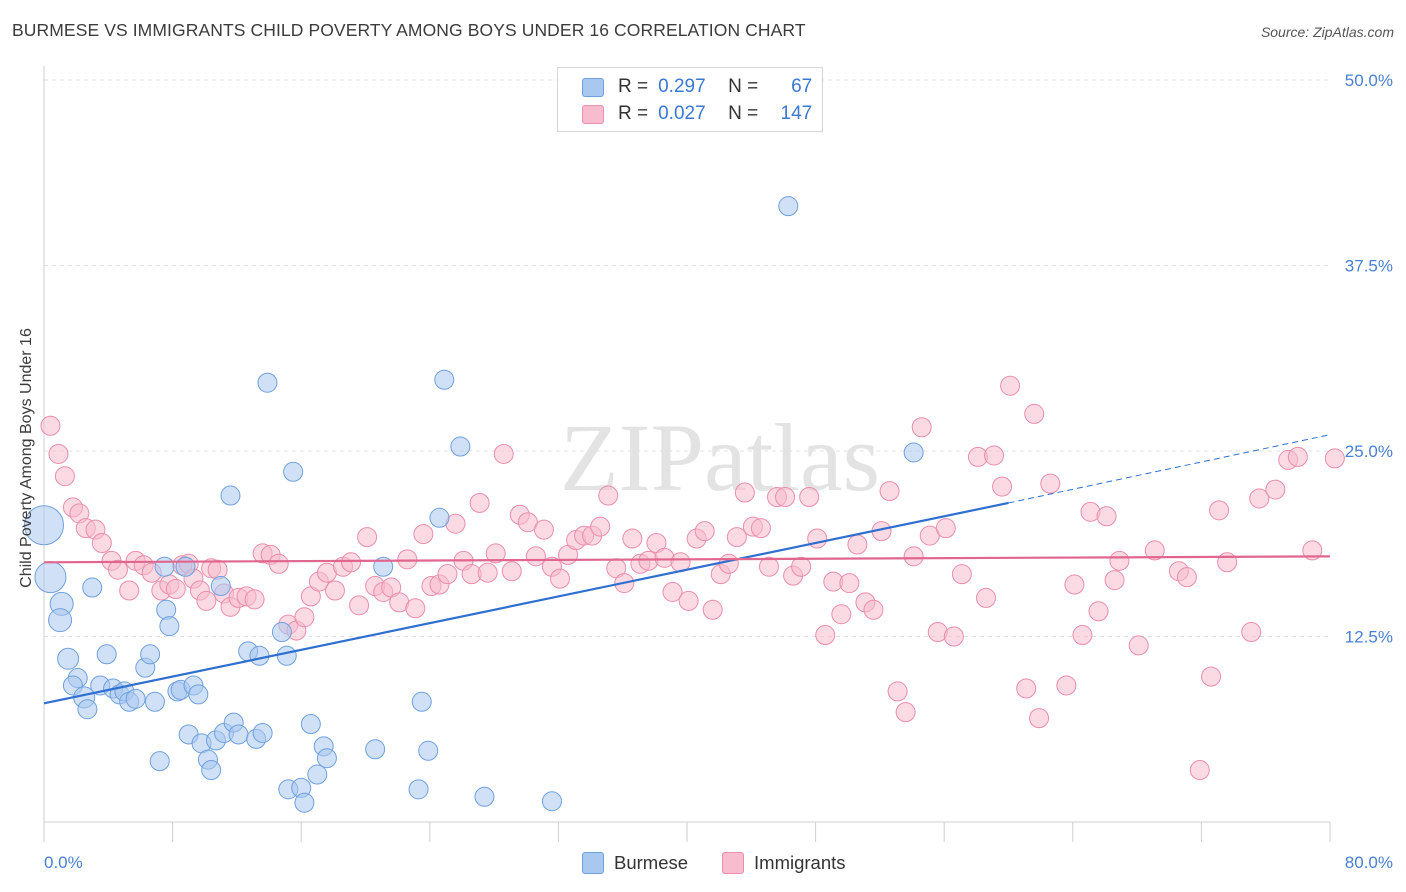 The height and width of the screenshot is (892, 1406). I want to click on series-swatch-burmese, so click(593, 863).